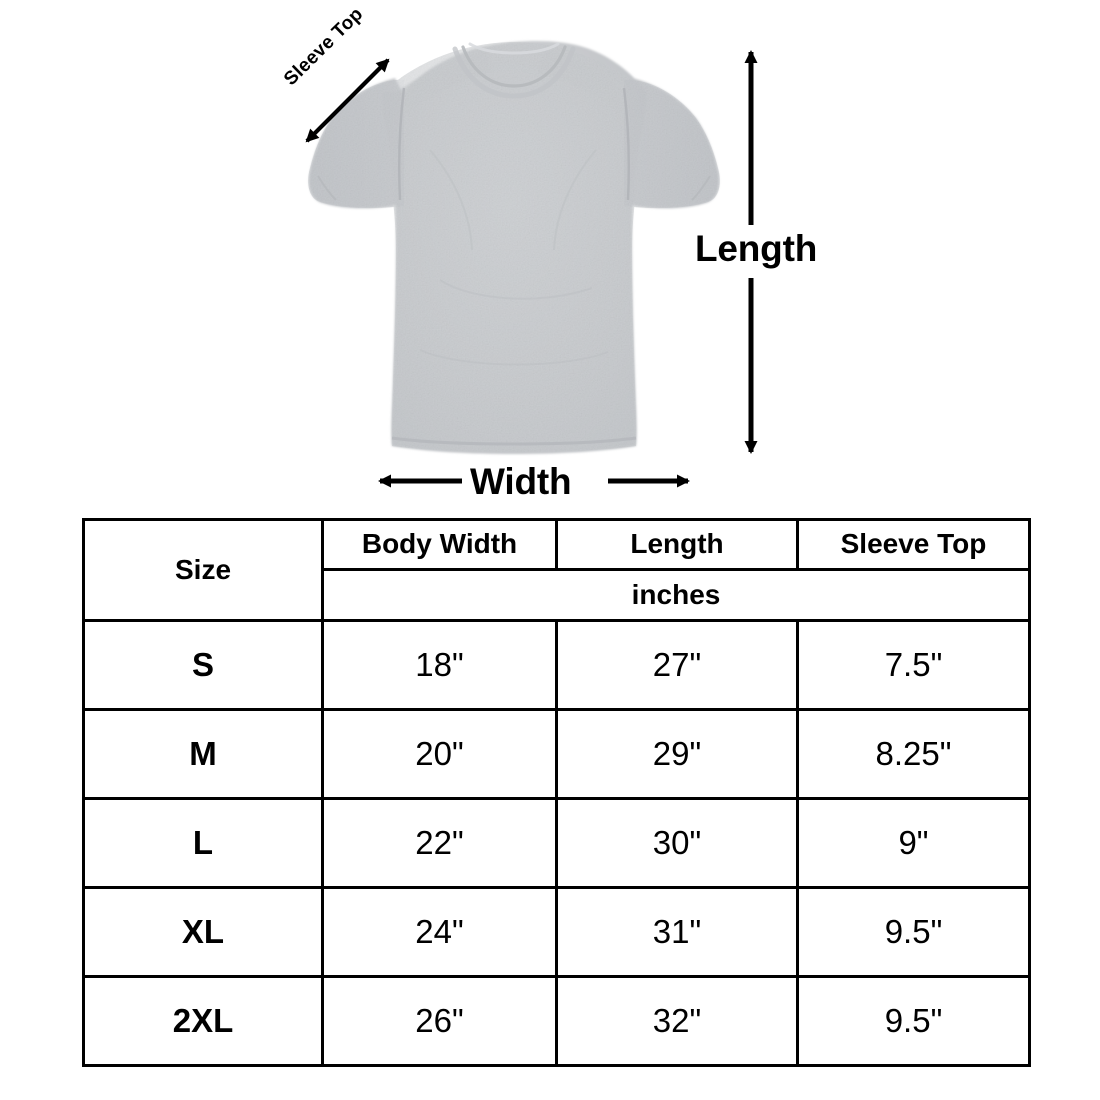 The width and height of the screenshot is (1100, 1100). Describe the element at coordinates (913, 665) in the screenshot. I see `cell-sleeve-top: 7.5"` at that location.